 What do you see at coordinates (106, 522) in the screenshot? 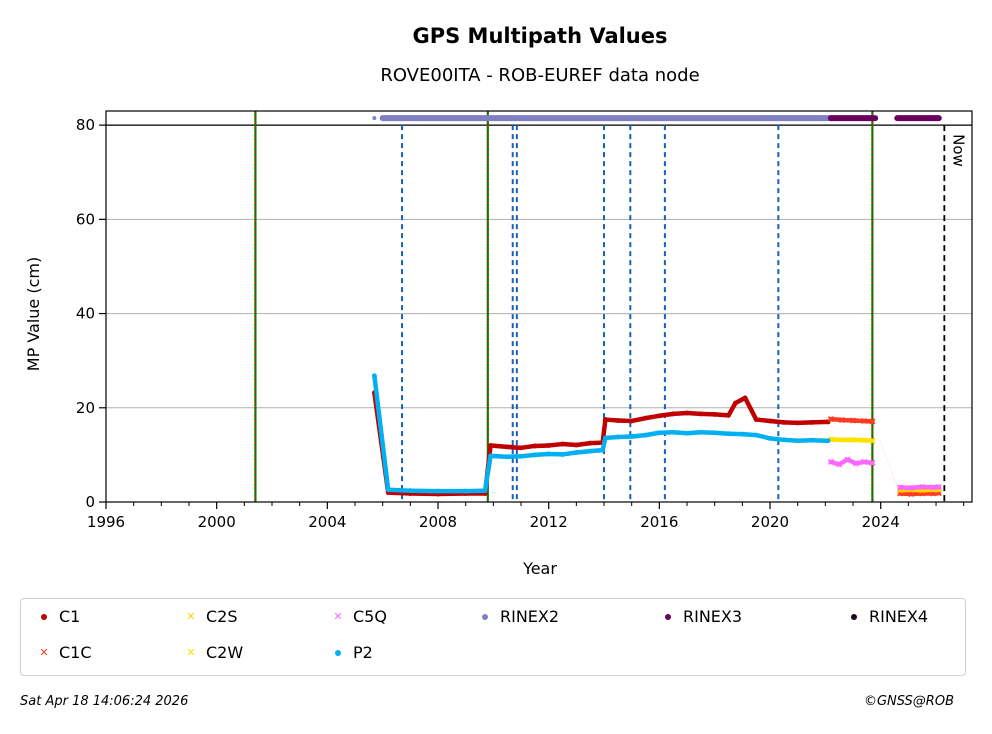
I see `x-tick-label: 1996` at bounding box center [106, 522].